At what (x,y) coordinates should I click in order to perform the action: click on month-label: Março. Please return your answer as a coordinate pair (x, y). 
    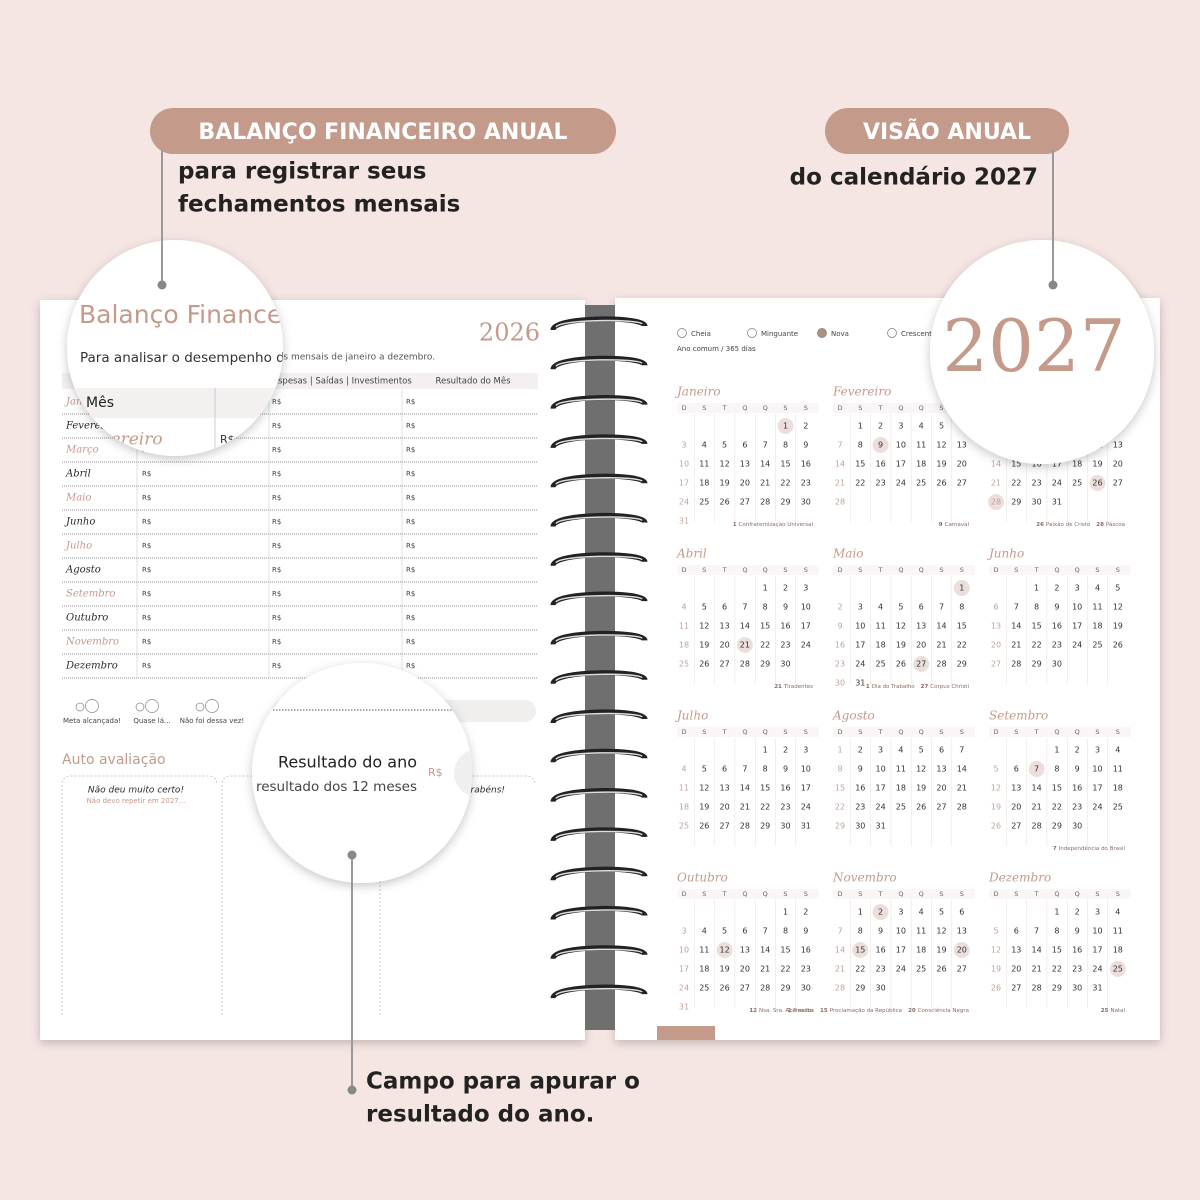
    Looking at the image, I should click on (82, 450).